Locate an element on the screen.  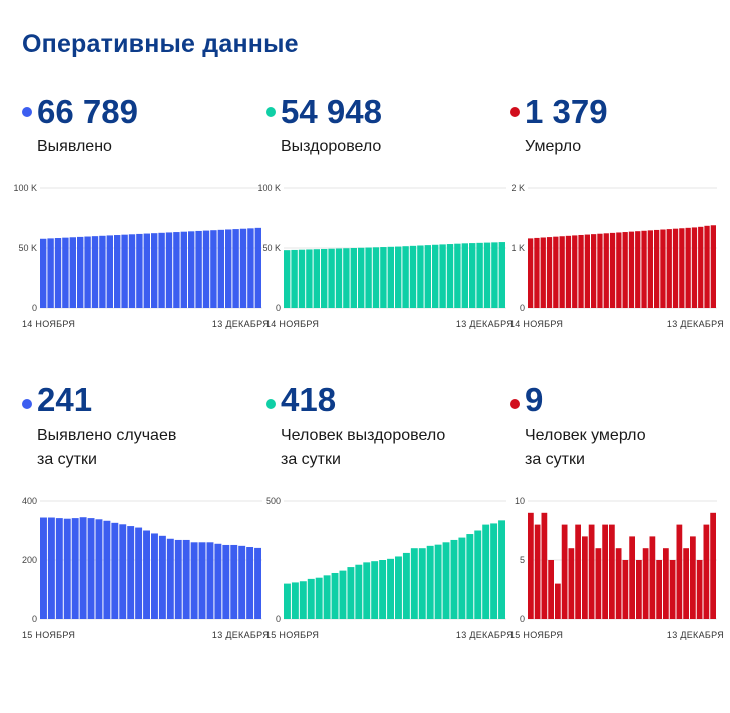
stat-label-line1: Человек выздоровело is located at coordinates (363, 435).